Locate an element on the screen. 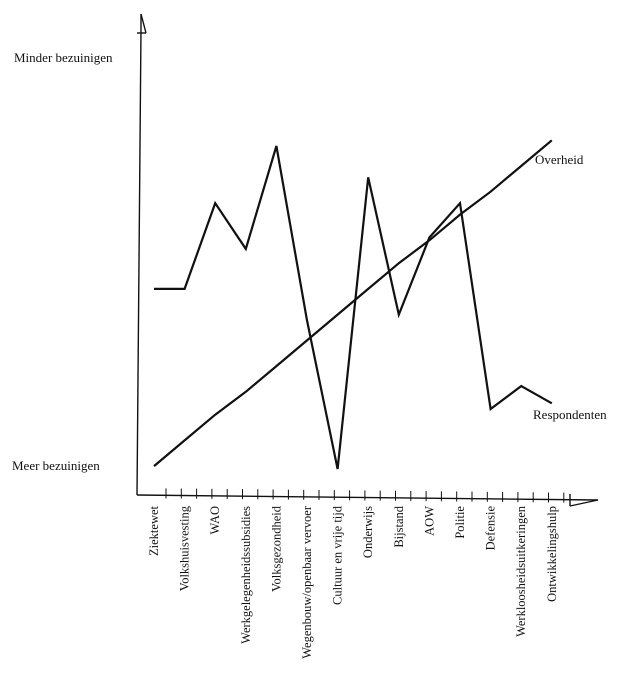  series-label: Respondenten is located at coordinates (570, 414).